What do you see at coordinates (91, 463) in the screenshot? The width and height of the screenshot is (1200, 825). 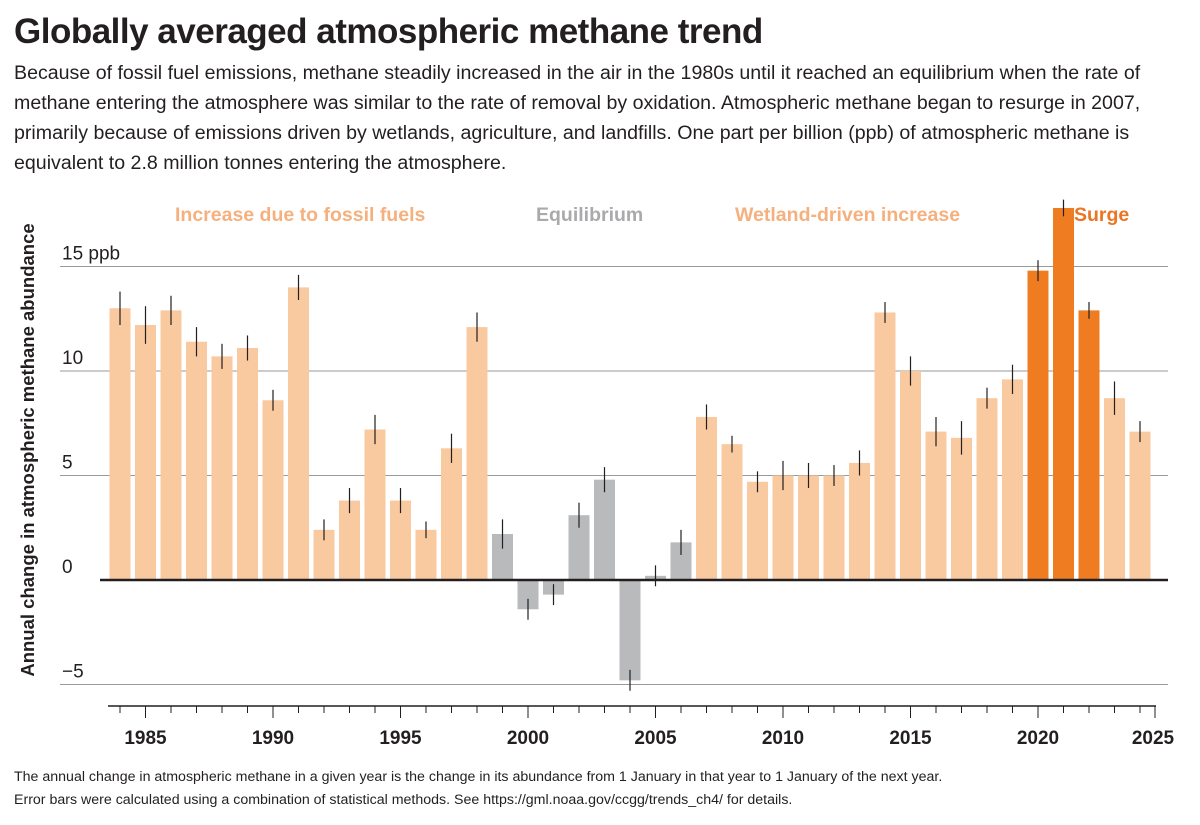 I see `y-tick-labels: 15 ppb 10 5 0 −5` at bounding box center [91, 463].